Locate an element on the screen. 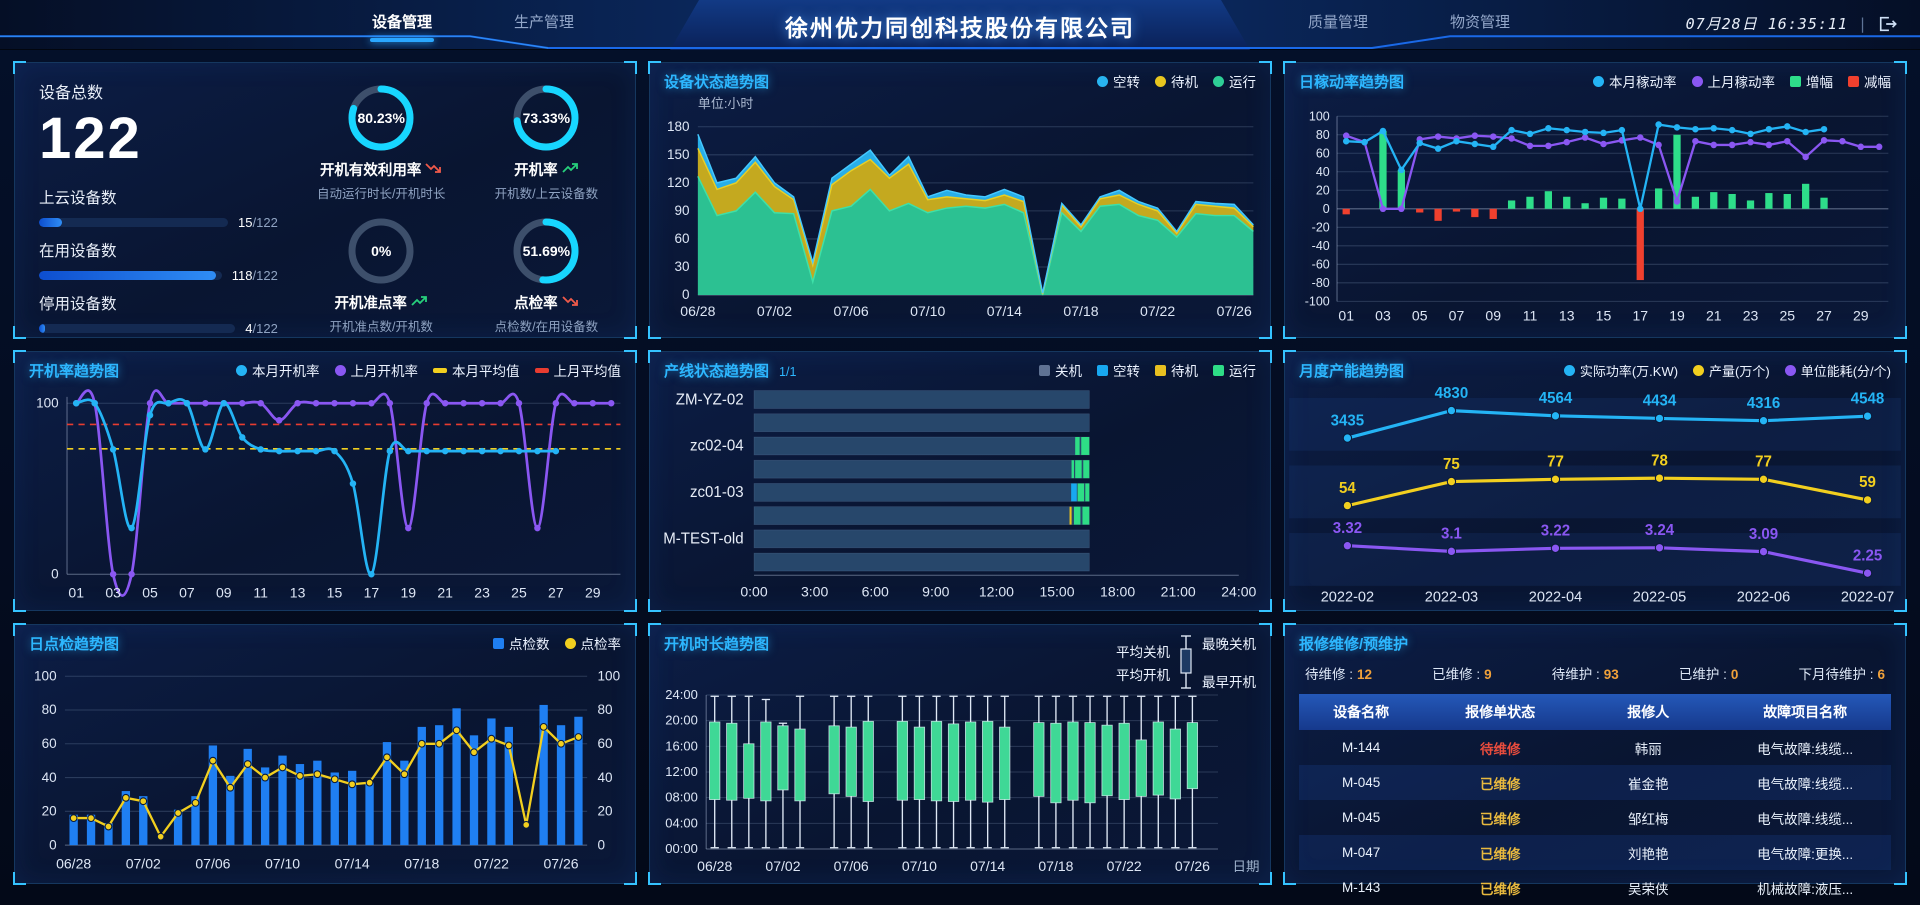 This screenshot has height=905, width=1920. panel-title: 设备状态趋势图 is located at coordinates (717, 82).